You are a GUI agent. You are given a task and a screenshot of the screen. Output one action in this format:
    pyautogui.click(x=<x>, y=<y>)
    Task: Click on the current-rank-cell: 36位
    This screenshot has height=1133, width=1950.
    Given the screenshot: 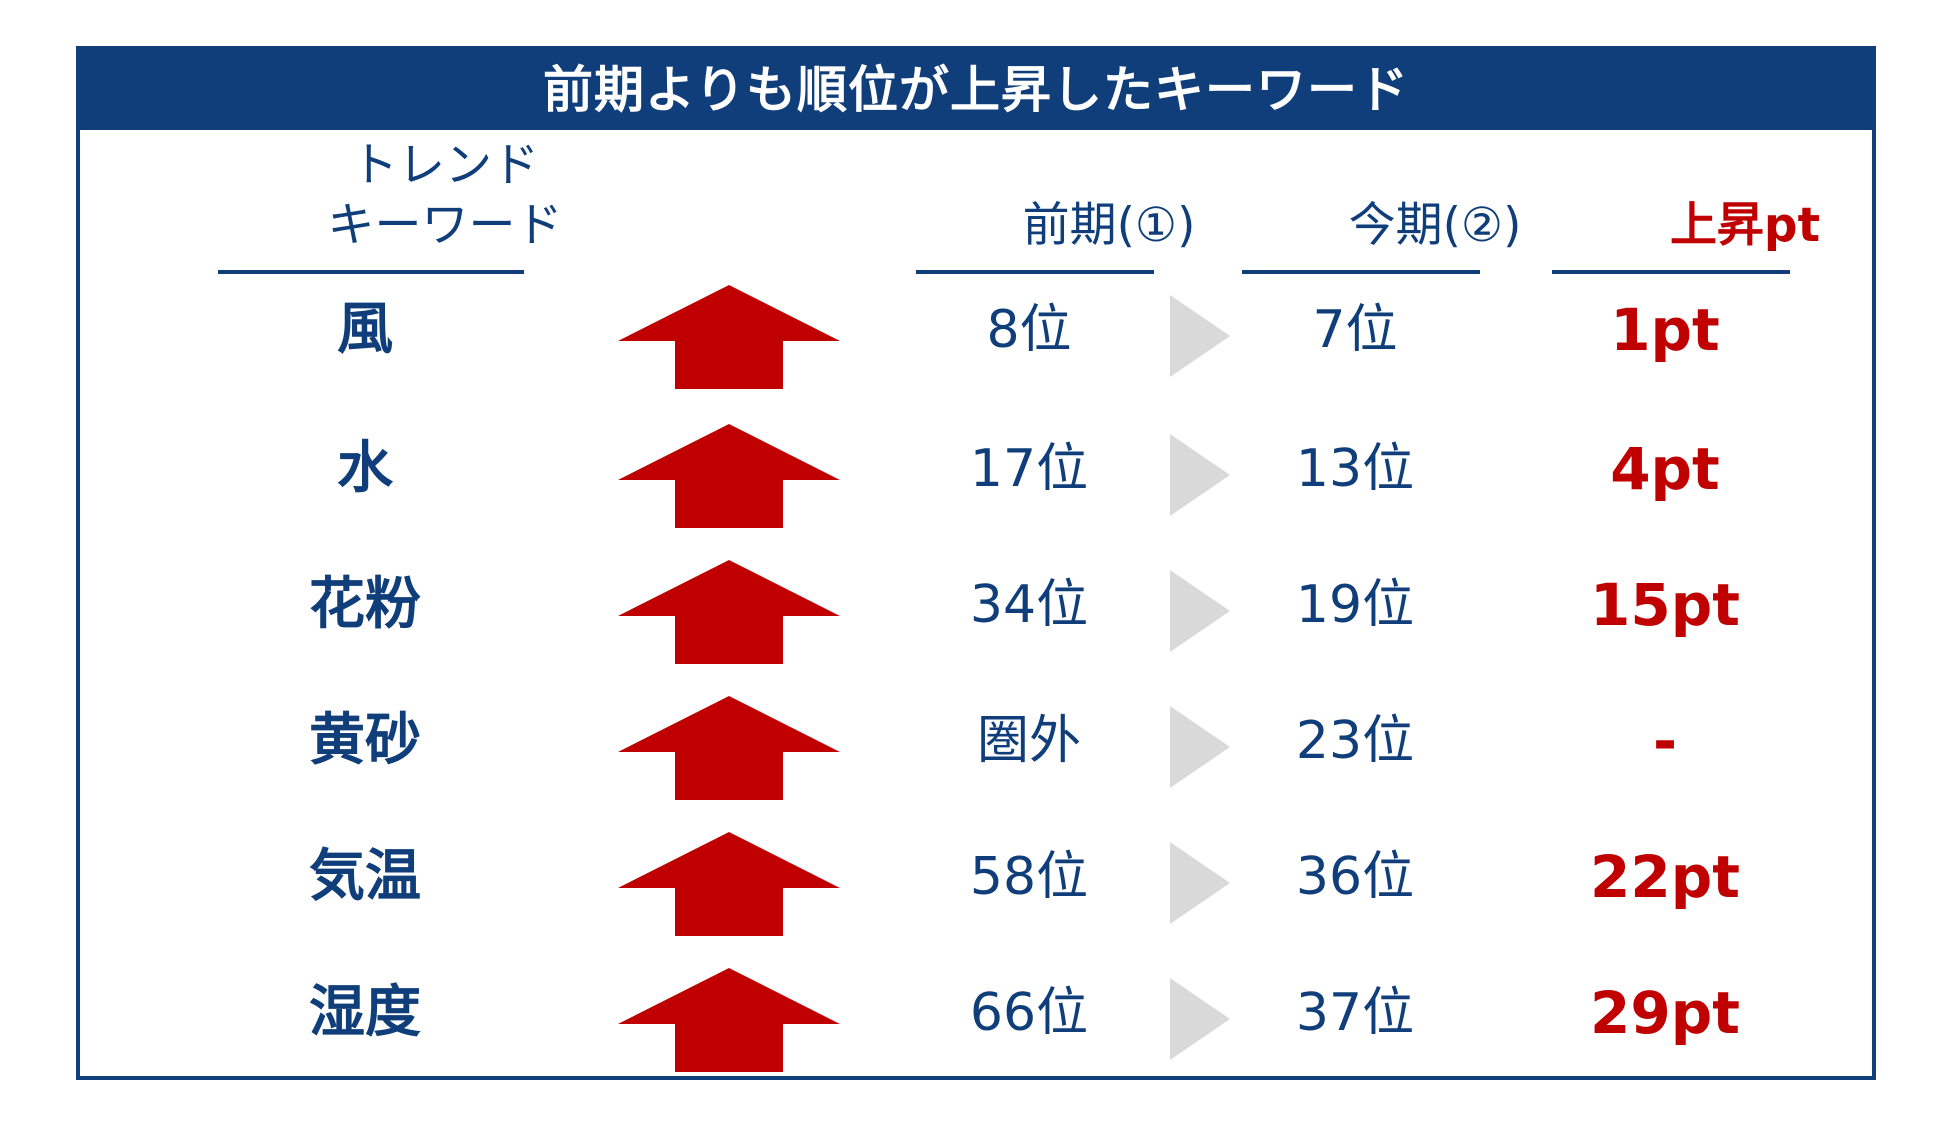 What is the action you would take?
    pyautogui.click(x=1355, y=877)
    